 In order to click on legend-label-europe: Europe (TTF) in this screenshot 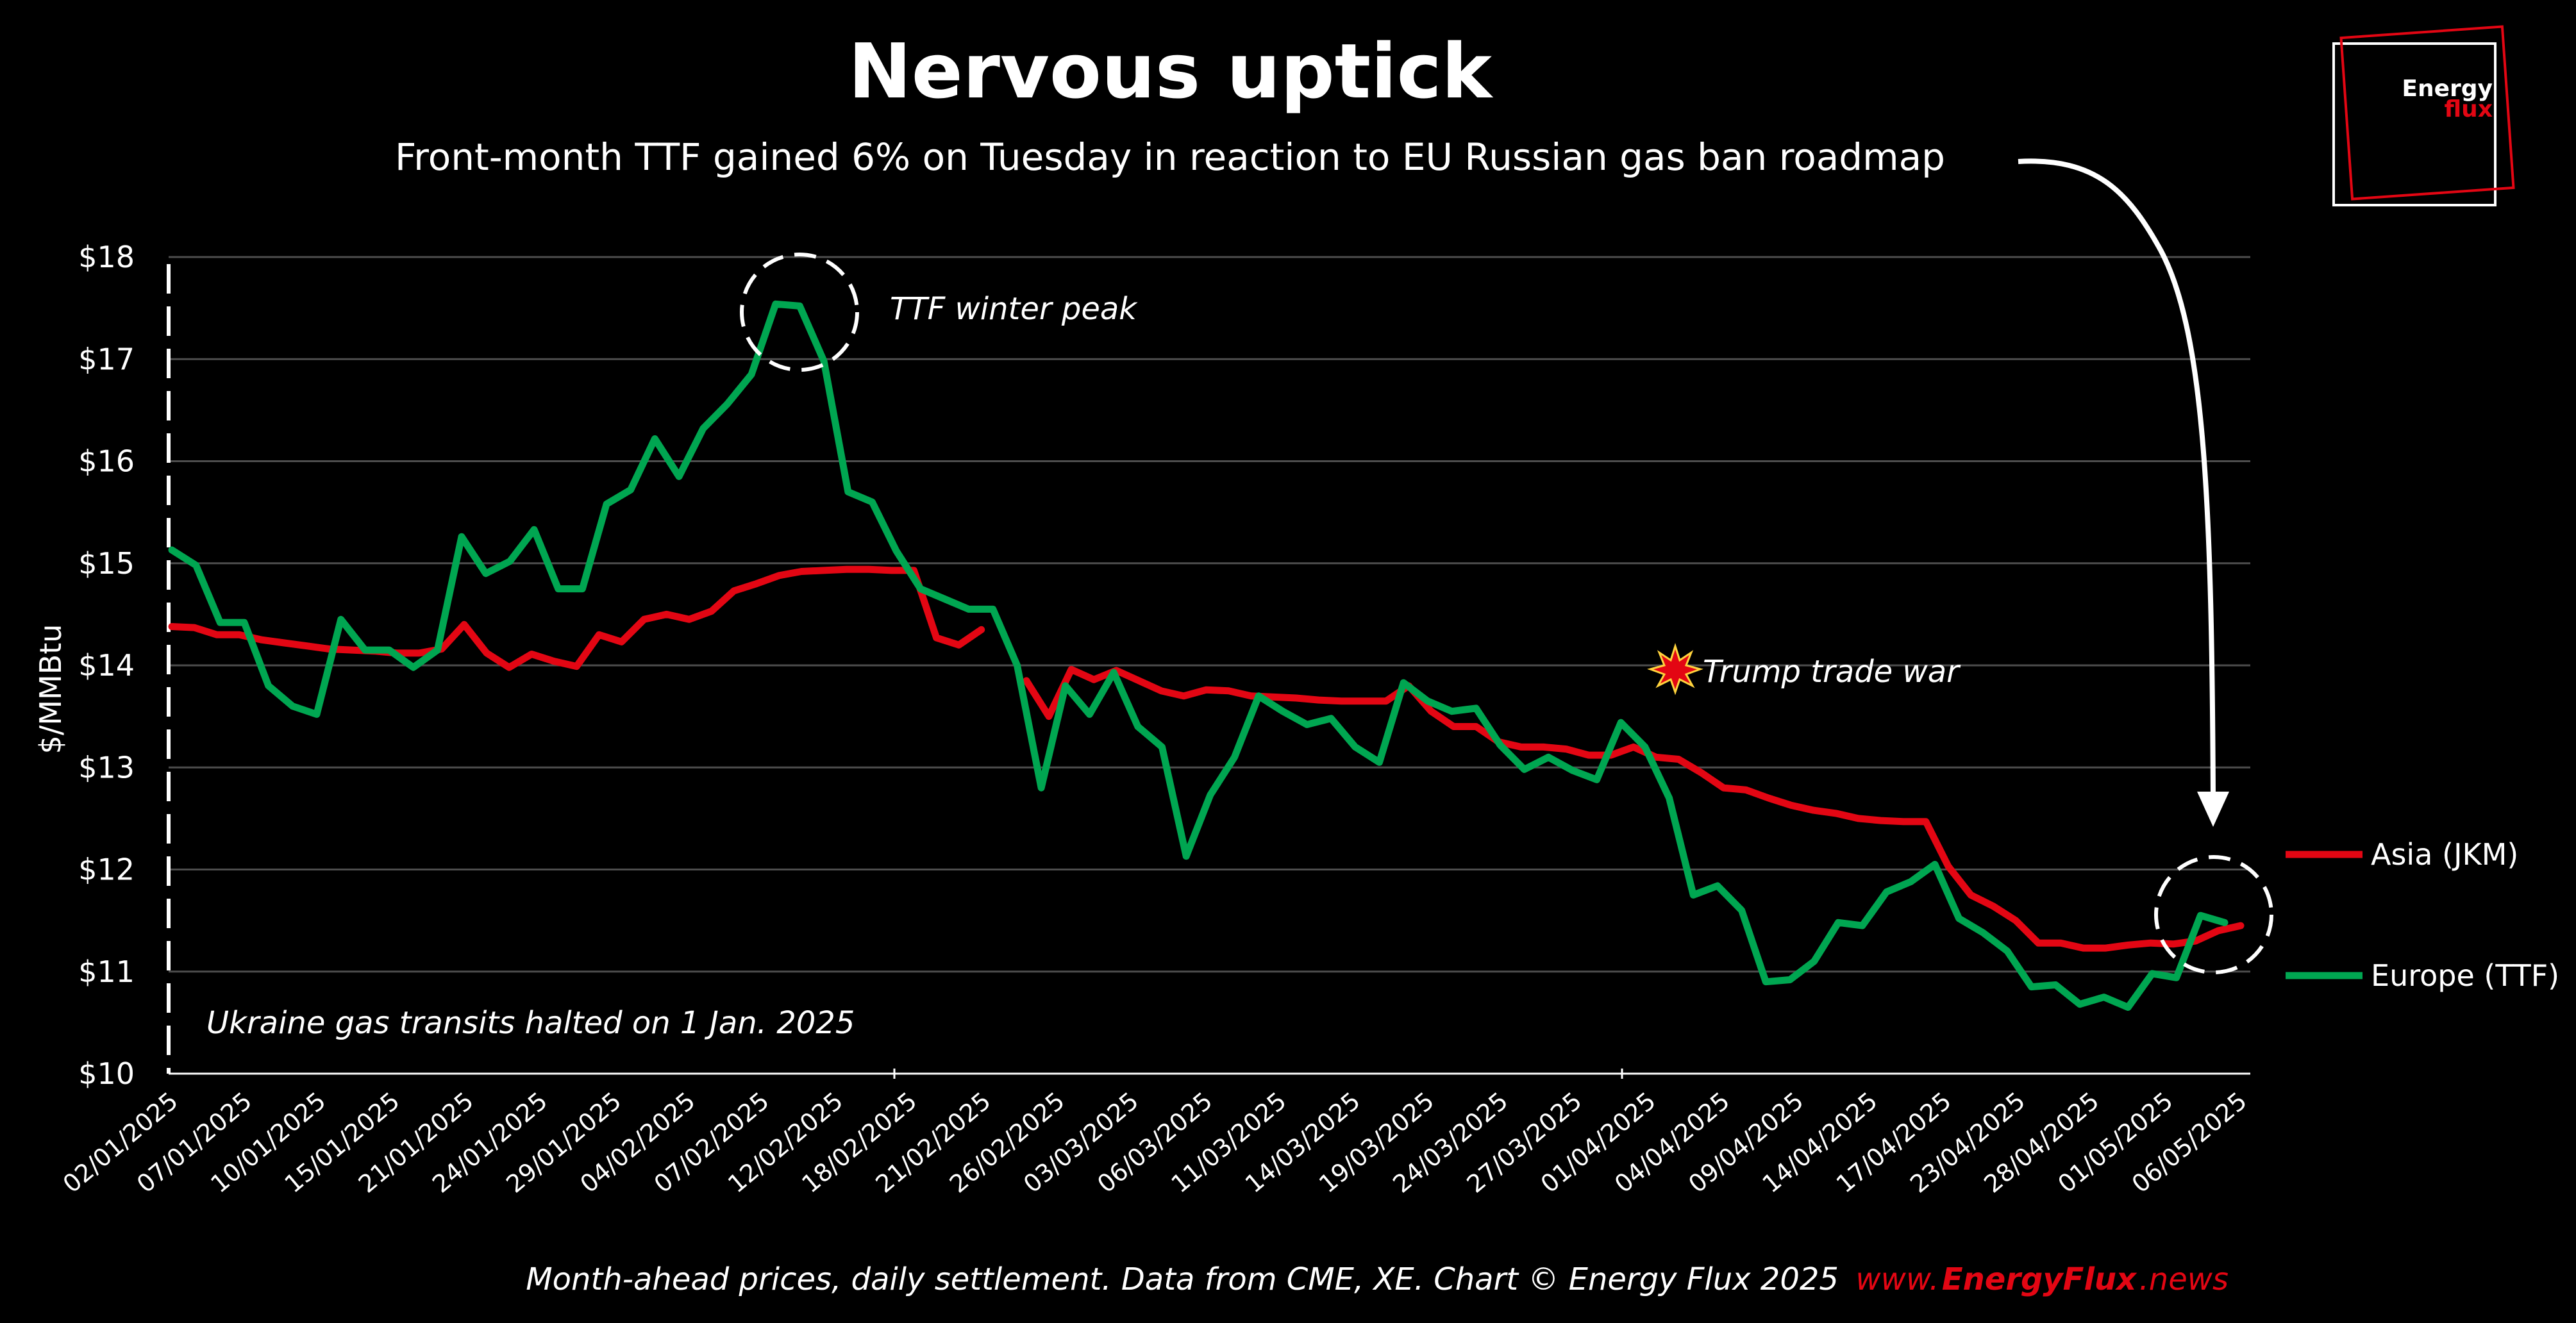, I will do `click(2465, 976)`.